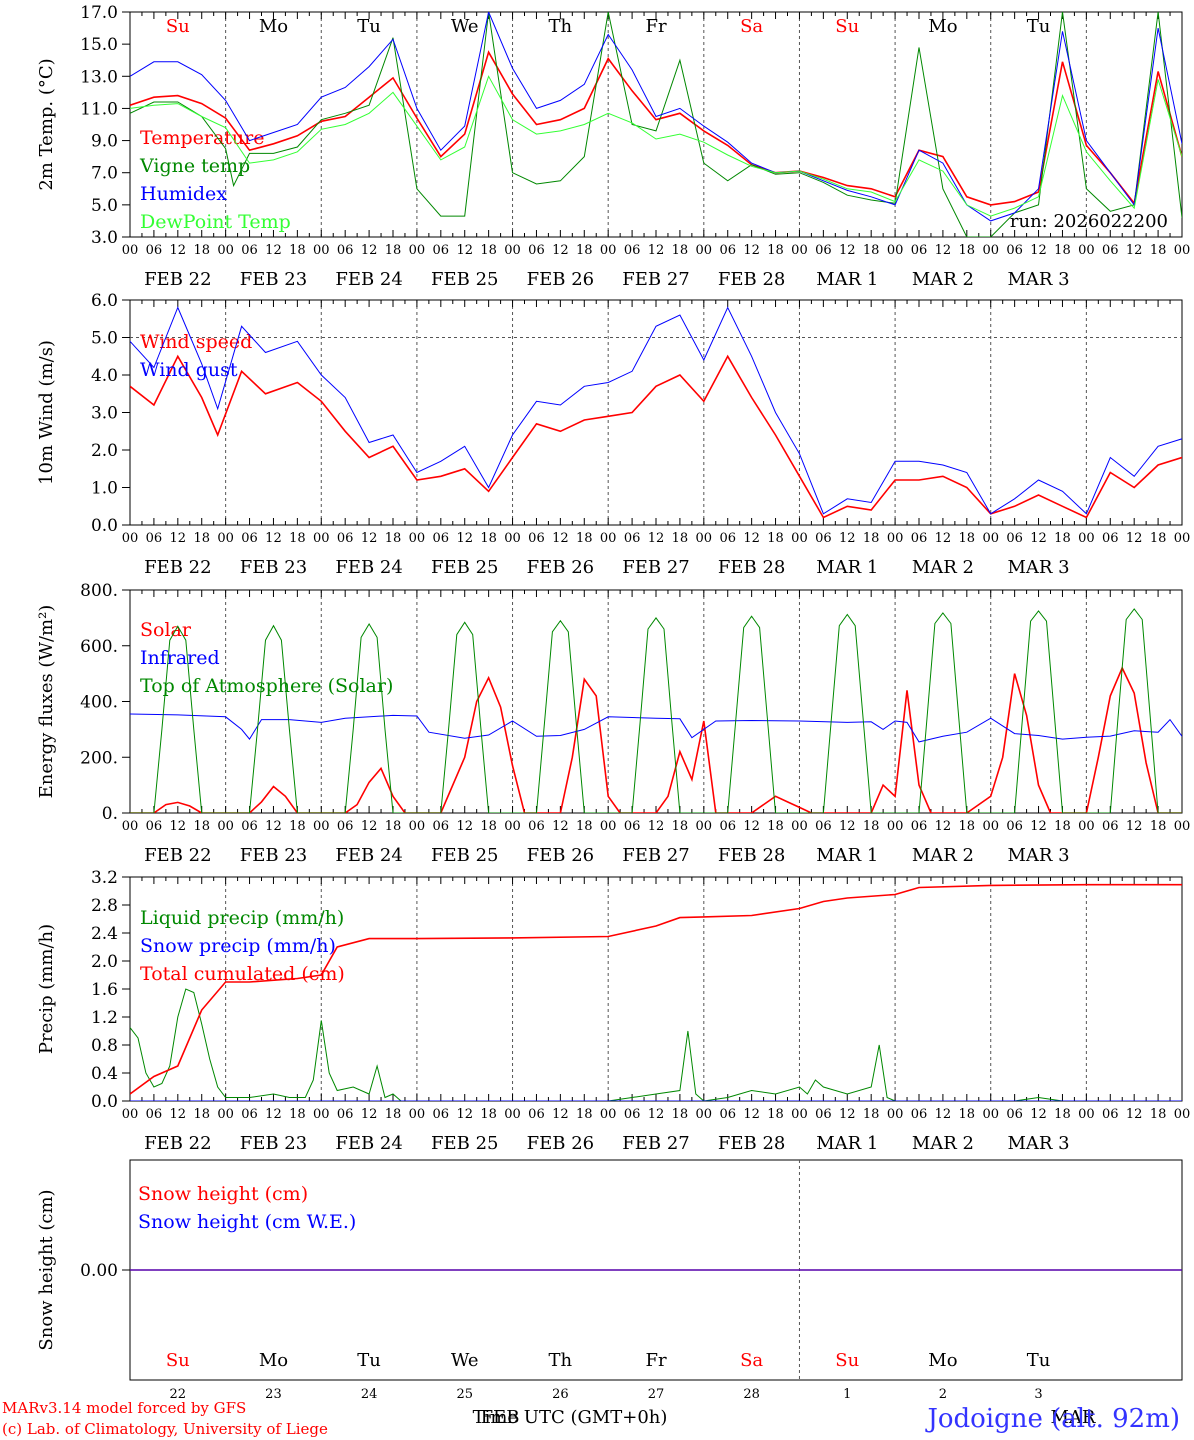  Describe the element at coordinates (238, 946) in the screenshot. I see `legend-entry: Snow precip (mm/h)` at that location.